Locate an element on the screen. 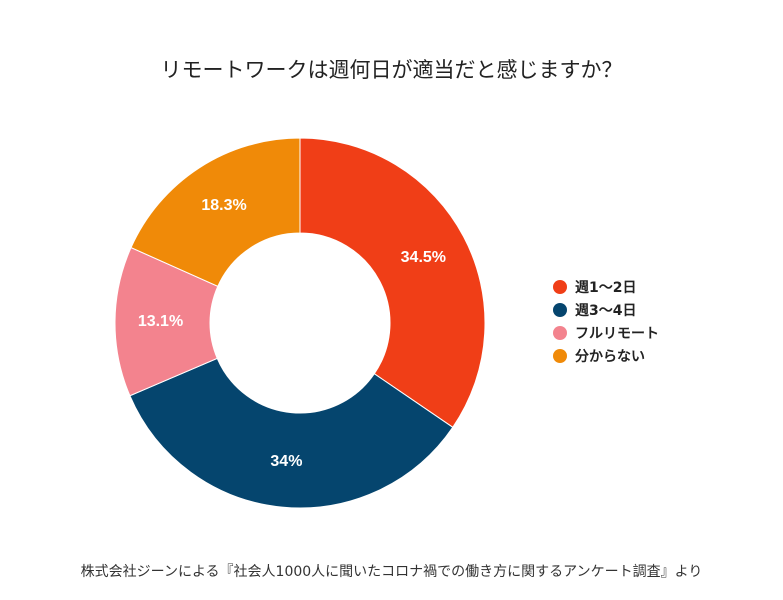  slice-value-label: 18.3% is located at coordinates (223, 205).